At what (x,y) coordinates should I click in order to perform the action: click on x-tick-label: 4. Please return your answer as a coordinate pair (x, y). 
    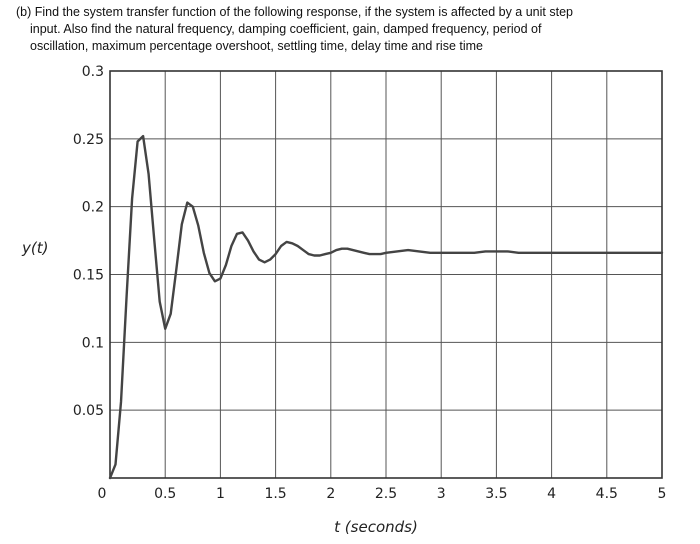
    Looking at the image, I should click on (551, 494).